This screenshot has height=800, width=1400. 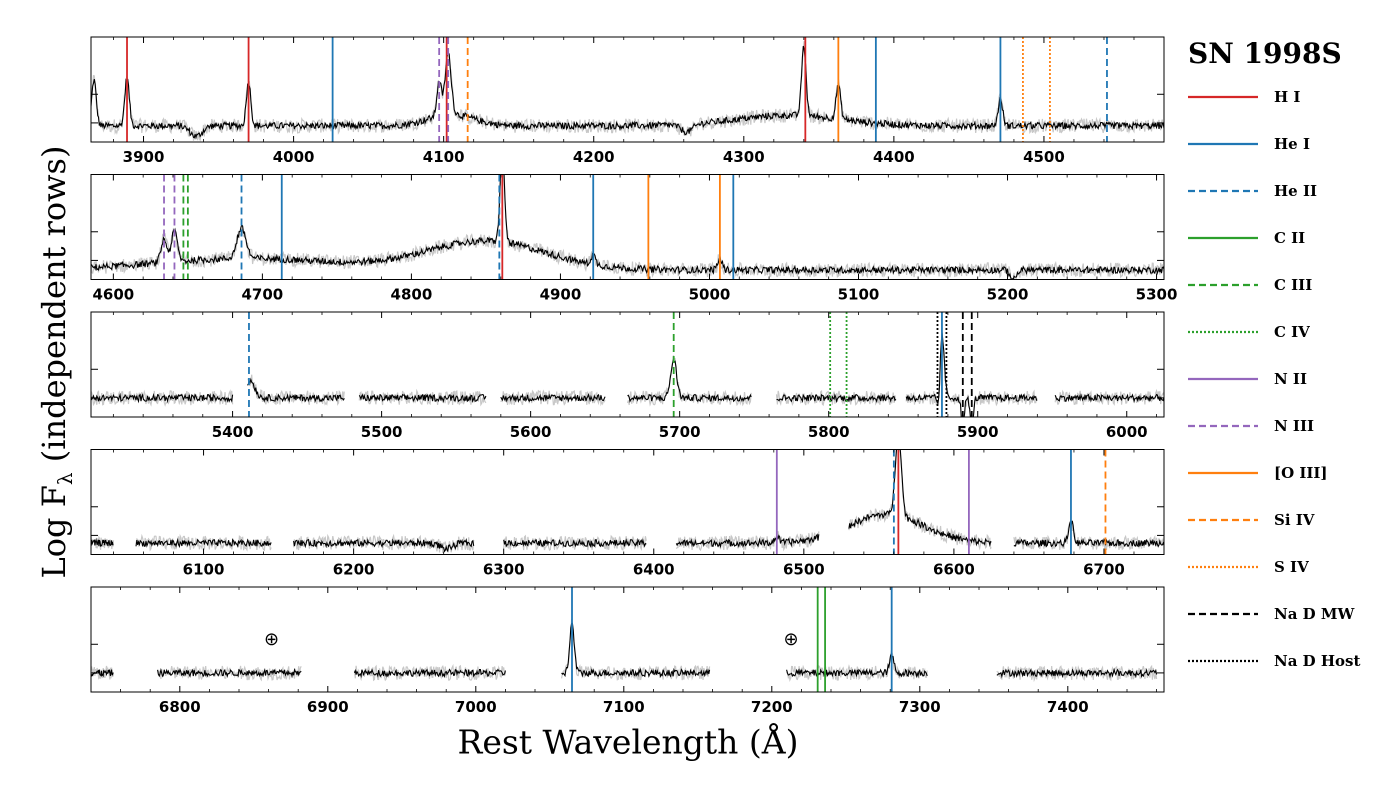 I want to click on telluric-marker-1: ⊕, so click(x=271, y=639).